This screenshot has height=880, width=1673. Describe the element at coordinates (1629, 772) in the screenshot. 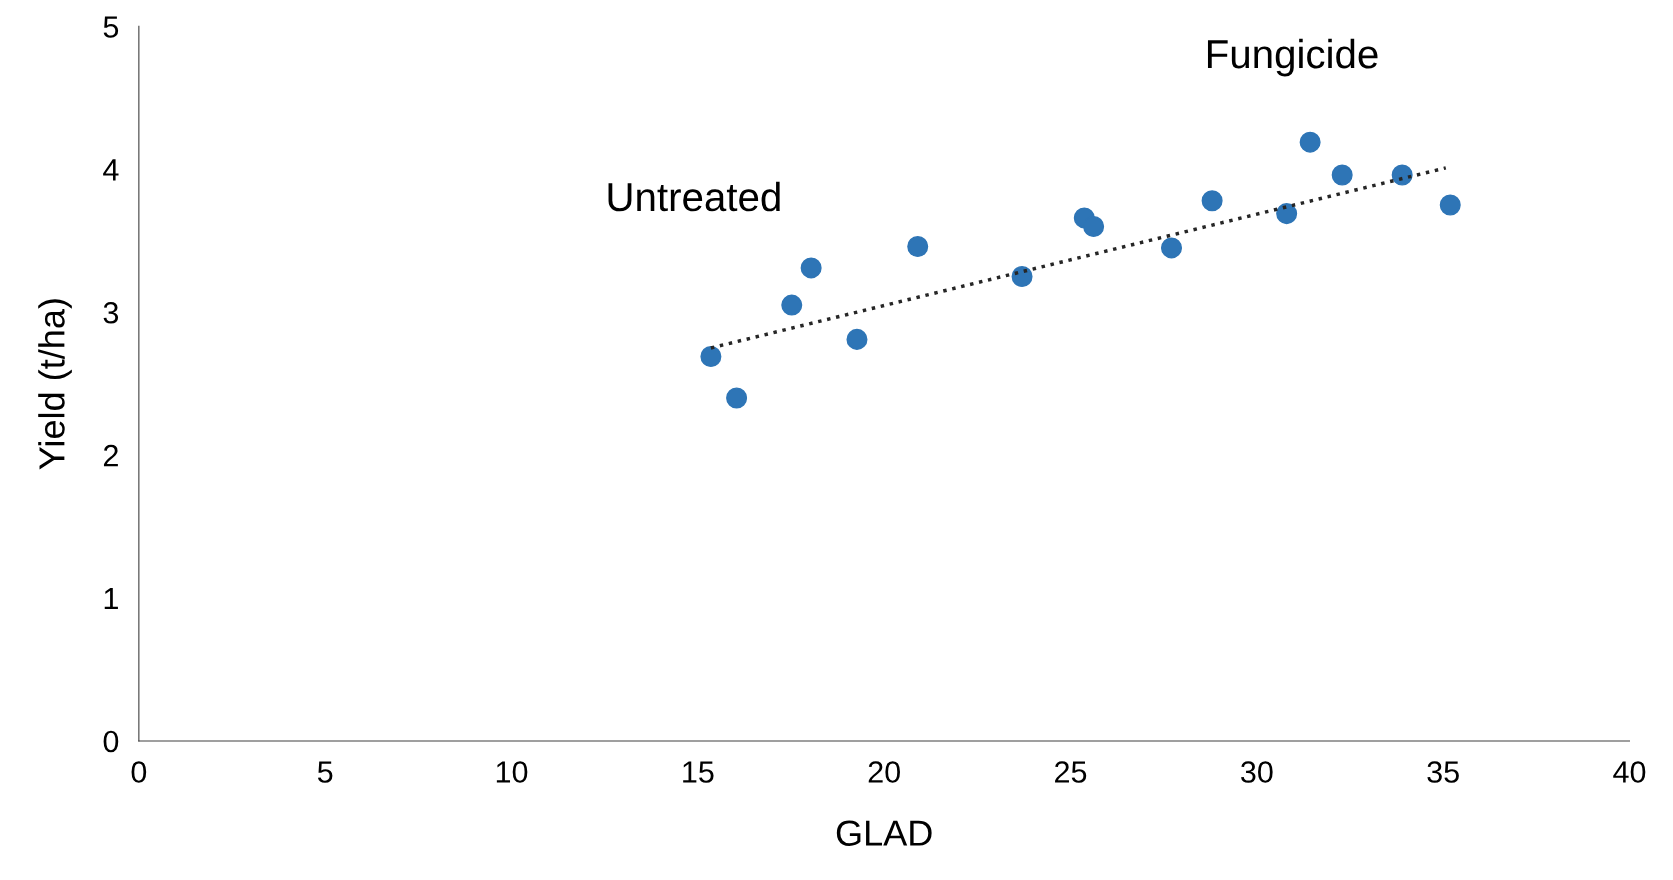

I see `x-tick-label: 40` at that location.